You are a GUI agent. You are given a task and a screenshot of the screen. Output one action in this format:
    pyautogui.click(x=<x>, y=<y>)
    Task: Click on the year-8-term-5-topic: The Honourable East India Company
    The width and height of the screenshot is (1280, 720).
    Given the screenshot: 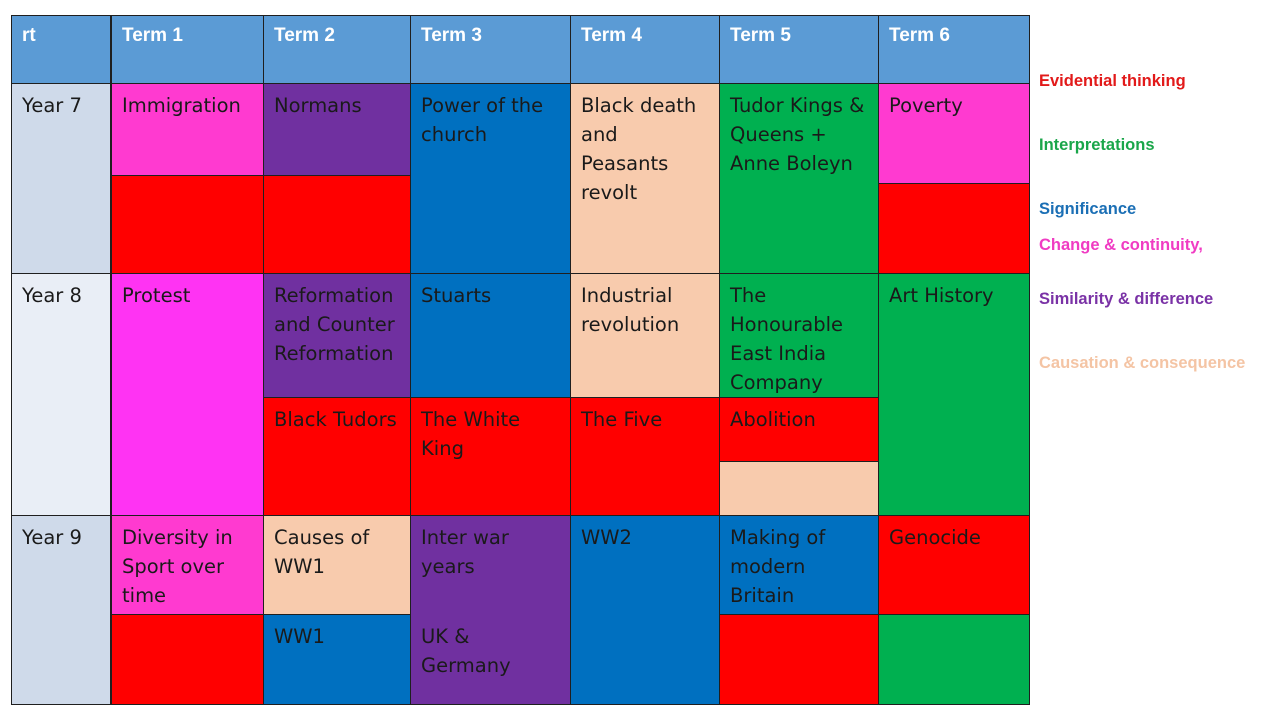 What is the action you would take?
    pyautogui.click(x=799, y=335)
    